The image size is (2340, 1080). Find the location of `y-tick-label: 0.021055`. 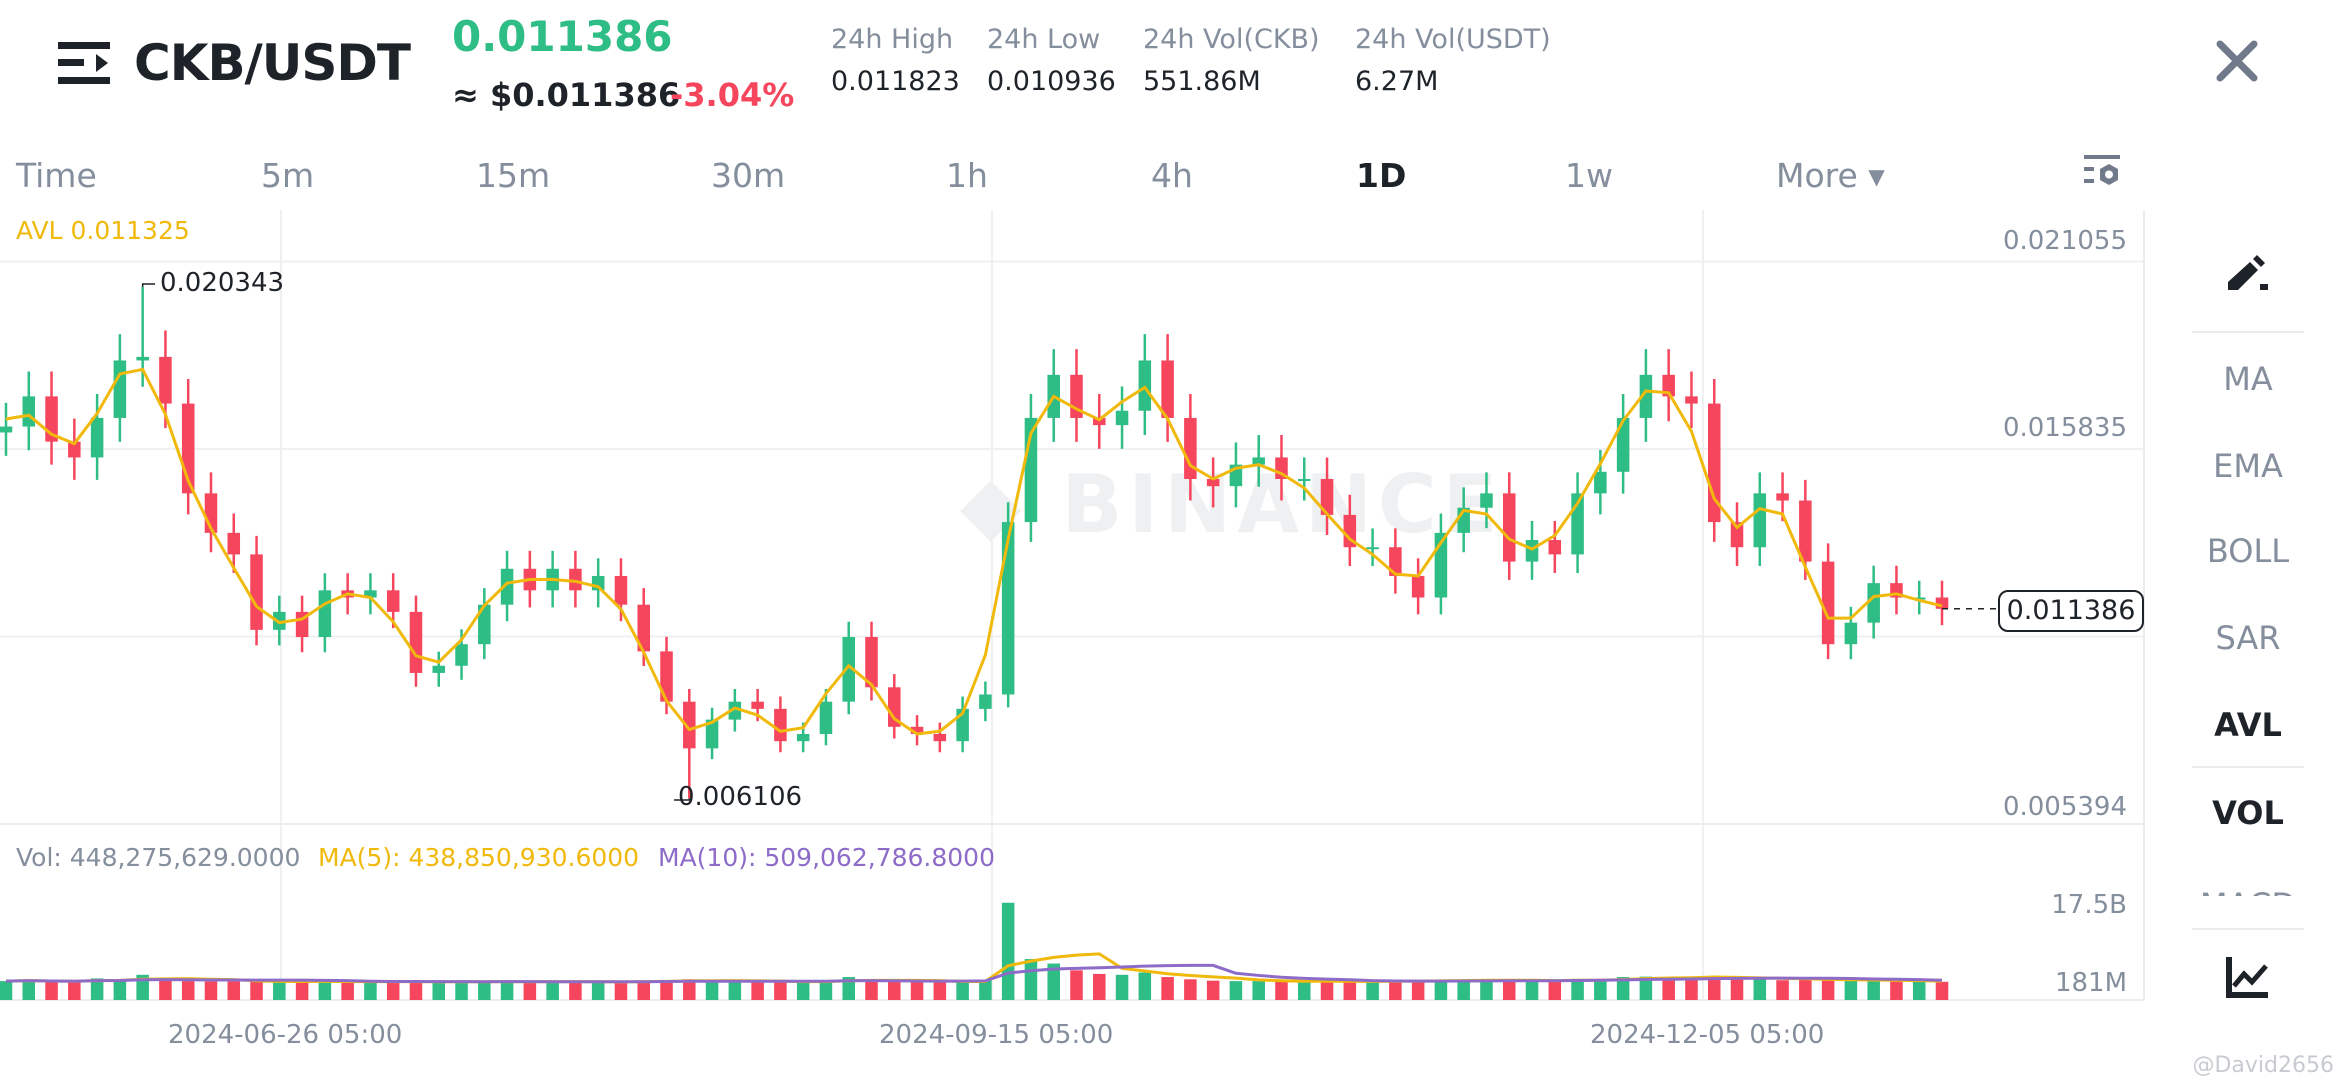

y-tick-label: 0.021055 is located at coordinates (2064, 241).